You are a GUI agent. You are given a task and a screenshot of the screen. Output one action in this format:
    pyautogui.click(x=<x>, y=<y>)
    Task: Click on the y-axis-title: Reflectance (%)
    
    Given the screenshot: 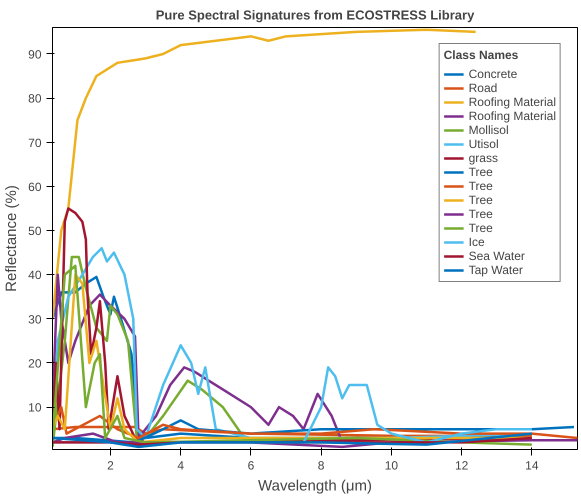 What is the action you would take?
    pyautogui.click(x=11, y=238)
    